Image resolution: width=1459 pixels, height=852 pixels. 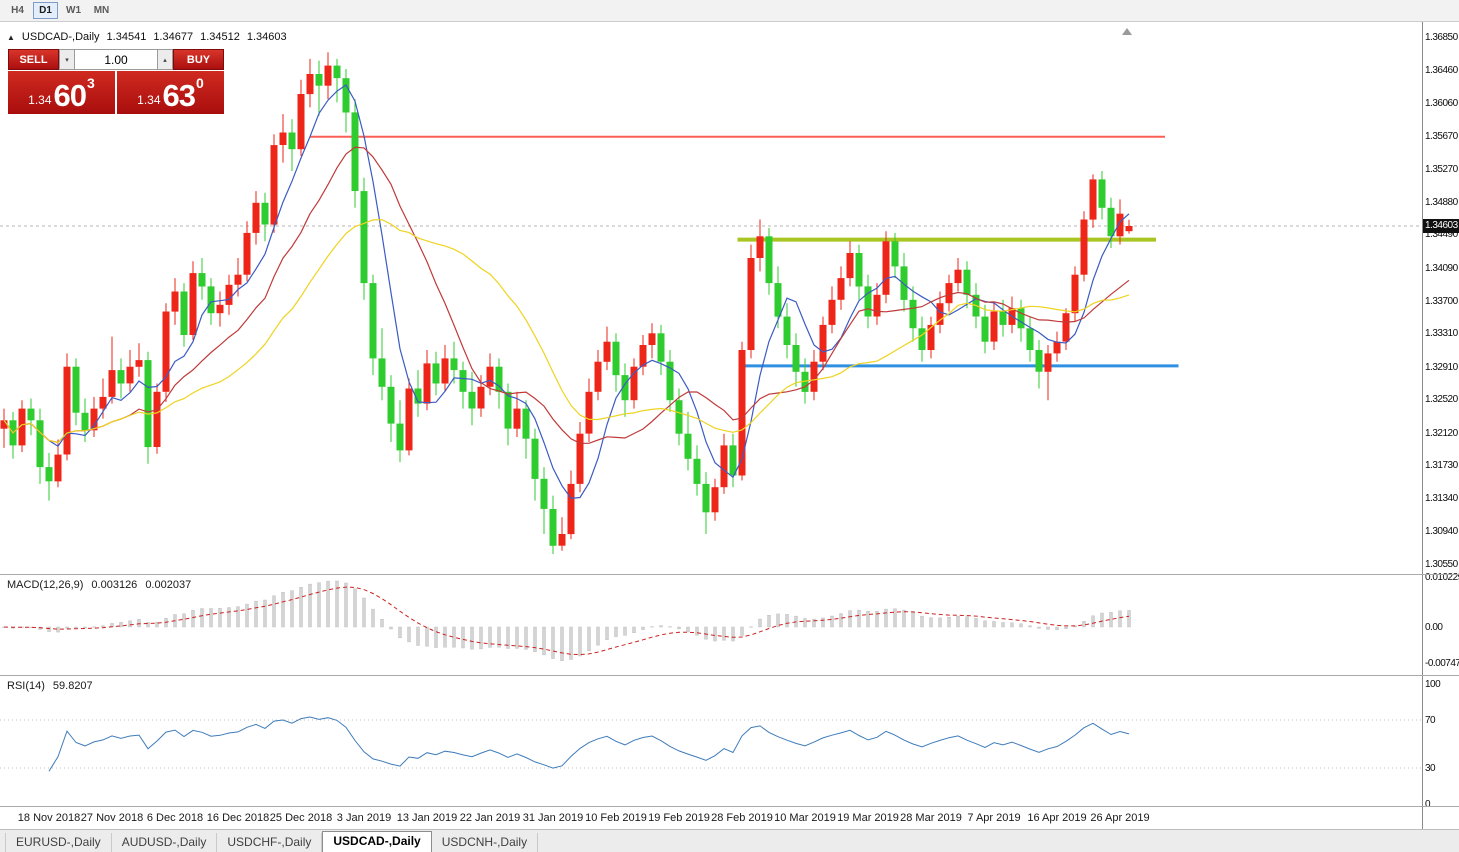 I want to click on rsi-value: 59.8207, so click(x=72, y=686).